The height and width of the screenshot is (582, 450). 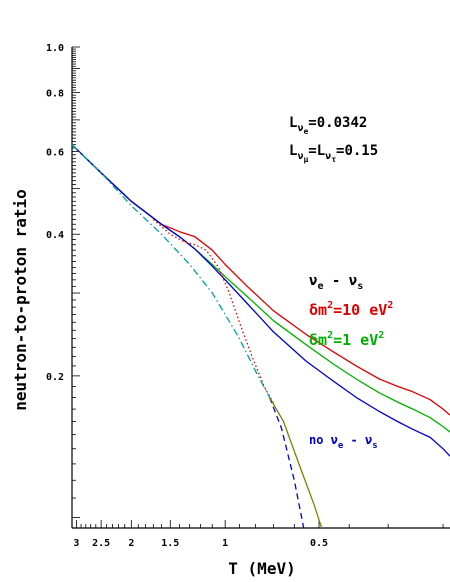 I want to click on lnue-subsub: e, so click(x=305, y=131).